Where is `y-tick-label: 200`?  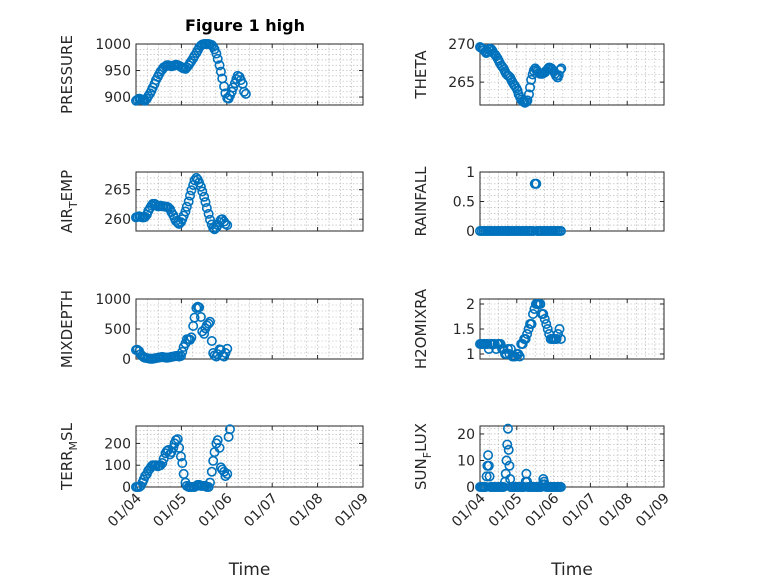 y-tick-label: 200 is located at coordinates (117, 444).